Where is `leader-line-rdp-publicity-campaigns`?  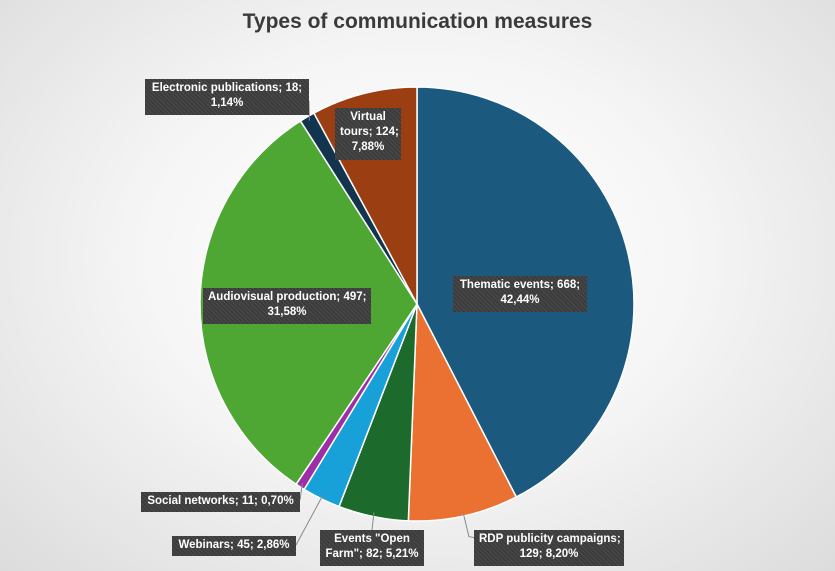 leader-line-rdp-publicity-campaigns is located at coordinates (469, 525).